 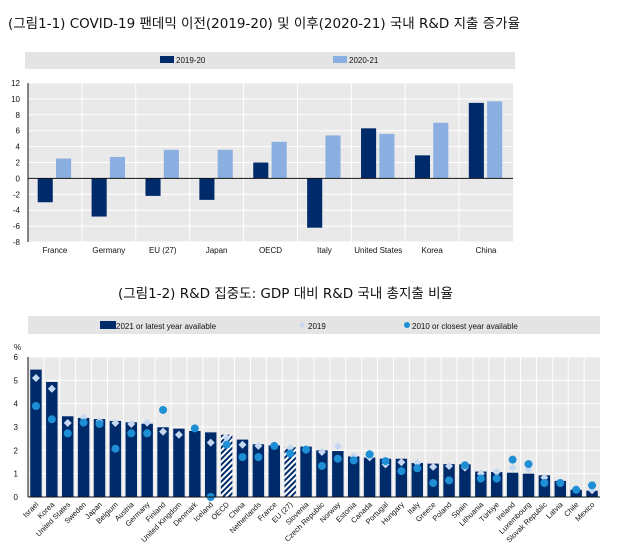 I want to click on y-tick-label: -4, so click(x=17, y=210).